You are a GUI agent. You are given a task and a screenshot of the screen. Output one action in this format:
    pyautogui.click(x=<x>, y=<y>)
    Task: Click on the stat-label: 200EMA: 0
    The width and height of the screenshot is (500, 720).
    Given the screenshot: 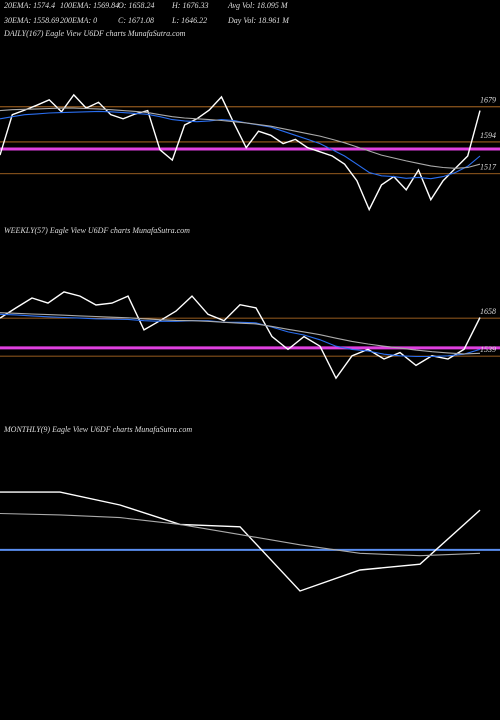 What is the action you would take?
    pyautogui.click(x=78, y=20)
    